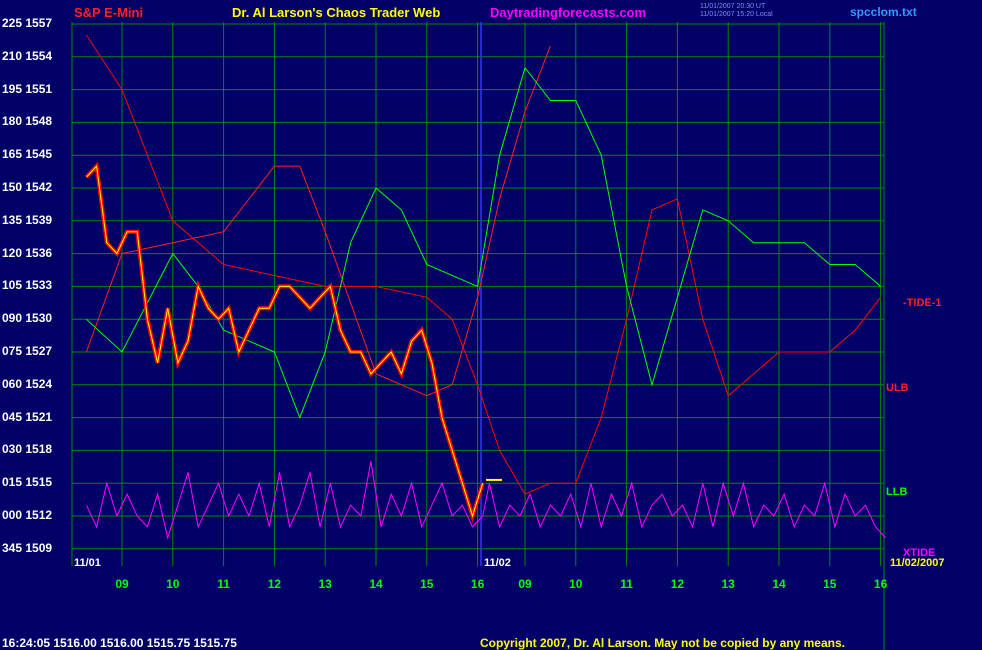 The image size is (982, 650). I want to click on price-value: 1512, so click(37, 515).